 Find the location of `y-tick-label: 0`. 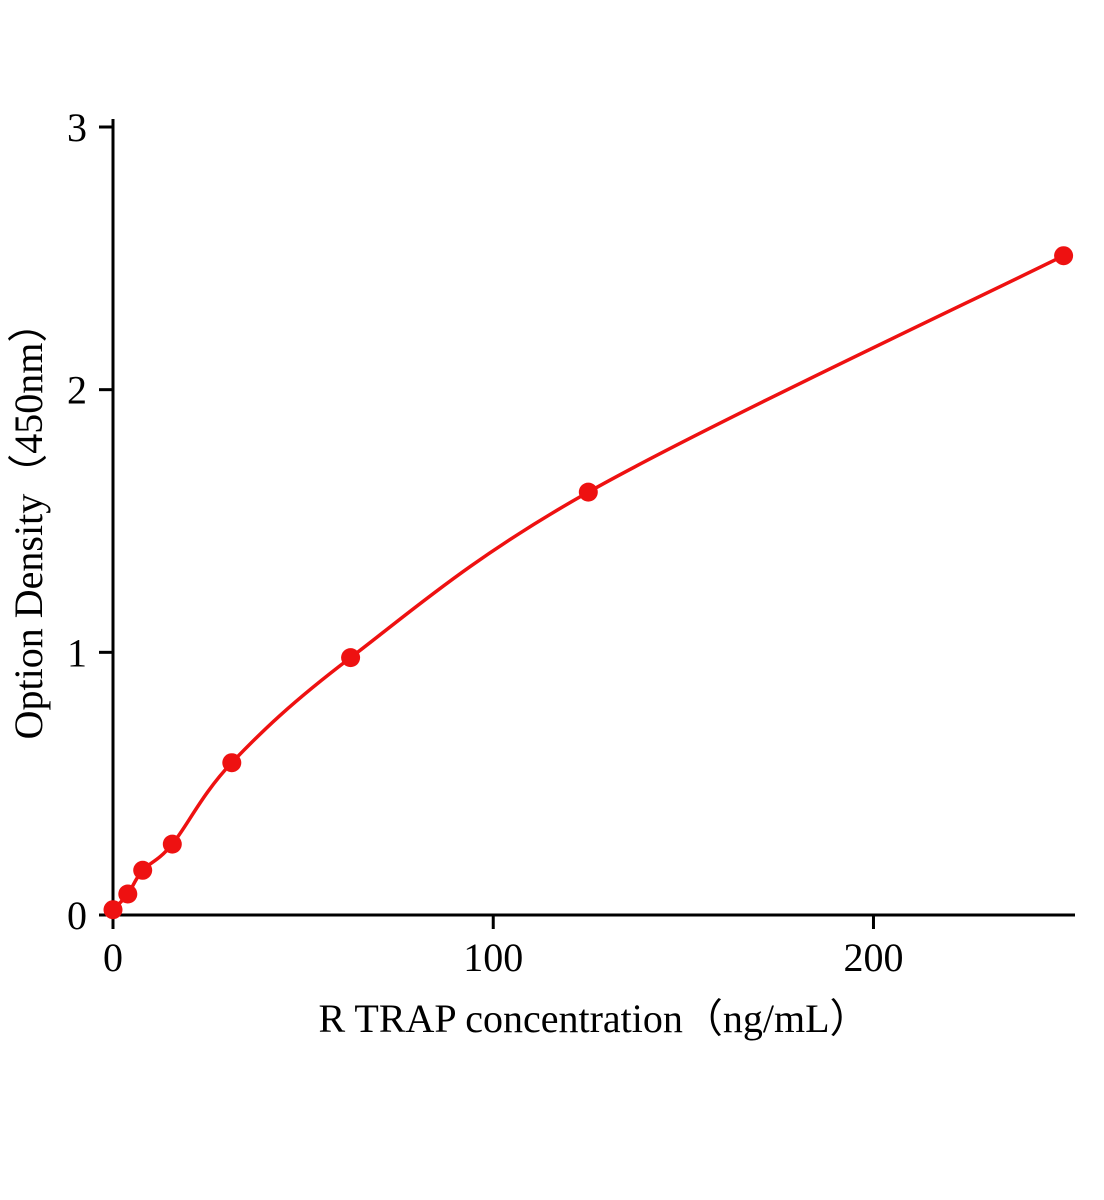

y-tick-label: 0 is located at coordinates (77, 915).